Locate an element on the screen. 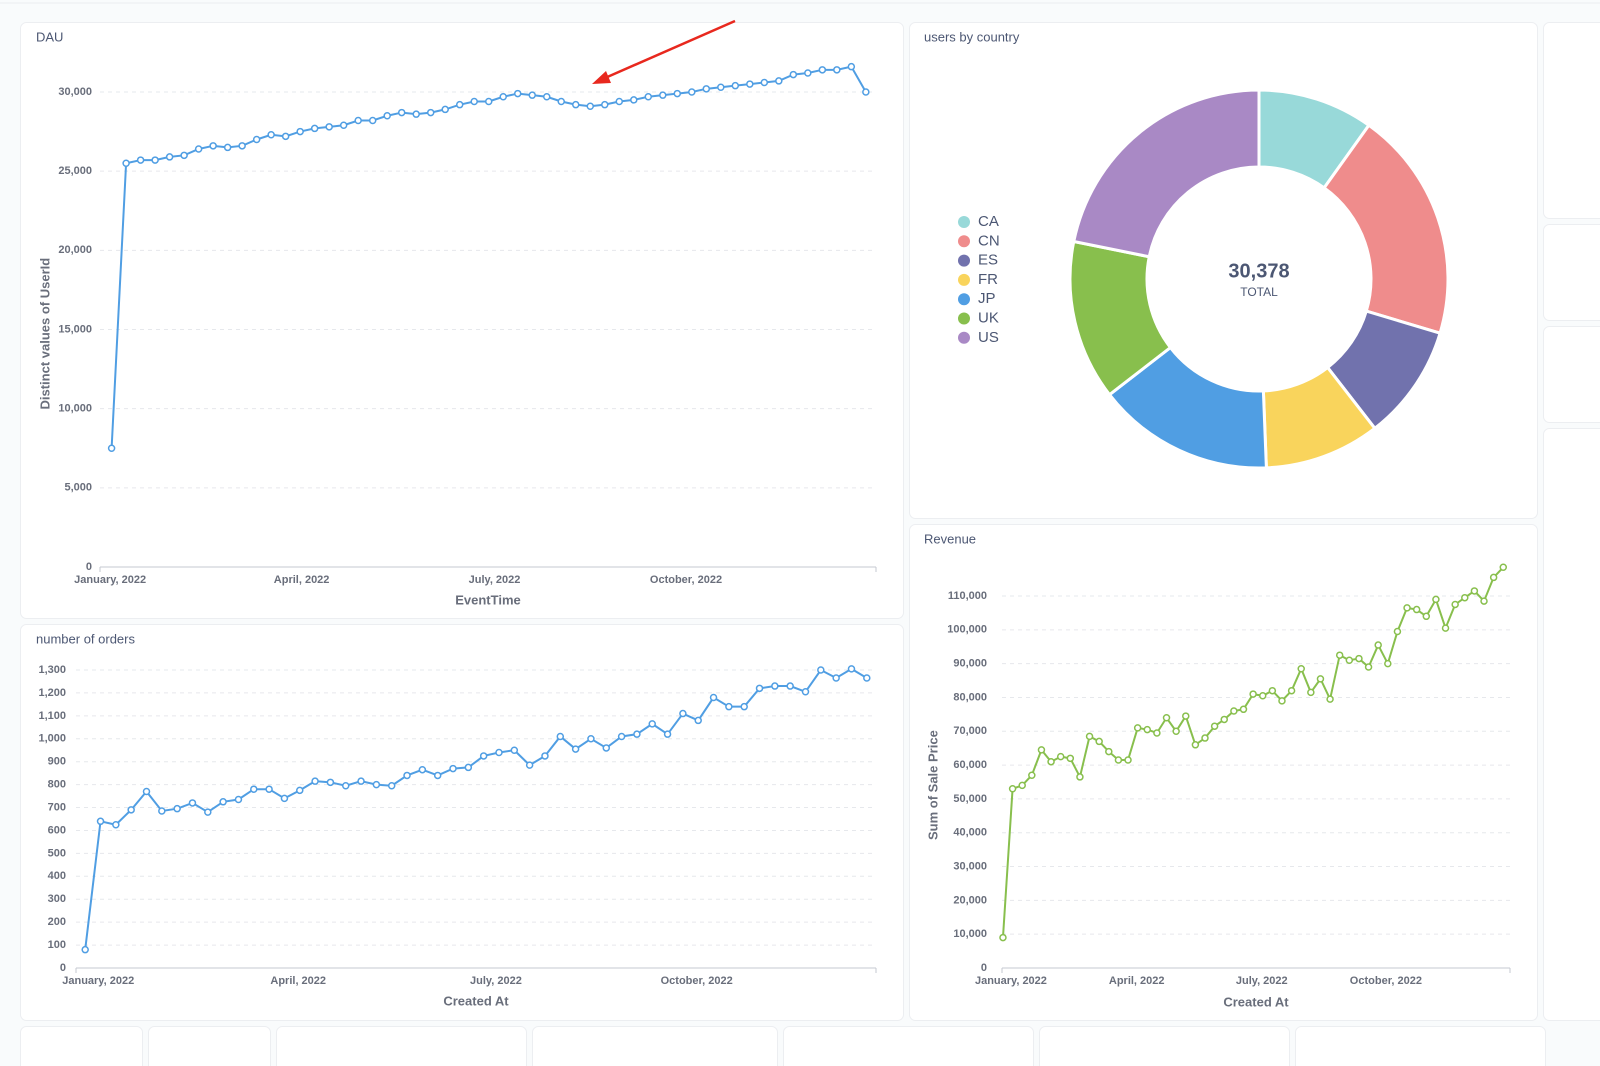 The height and width of the screenshot is (1066, 1600). y-tick-label: 0 is located at coordinates (89, 567).